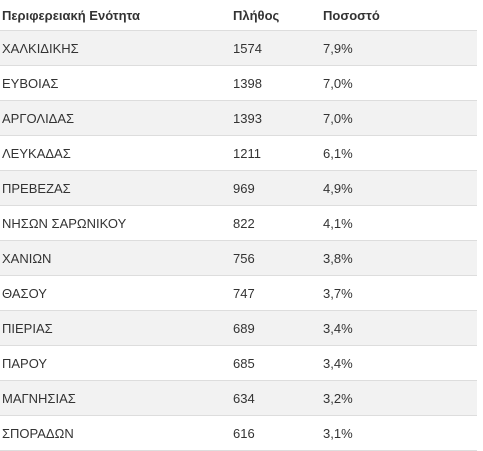 The height and width of the screenshot is (451, 483). I want to click on cell-percent: 7,9%, so click(399, 48).